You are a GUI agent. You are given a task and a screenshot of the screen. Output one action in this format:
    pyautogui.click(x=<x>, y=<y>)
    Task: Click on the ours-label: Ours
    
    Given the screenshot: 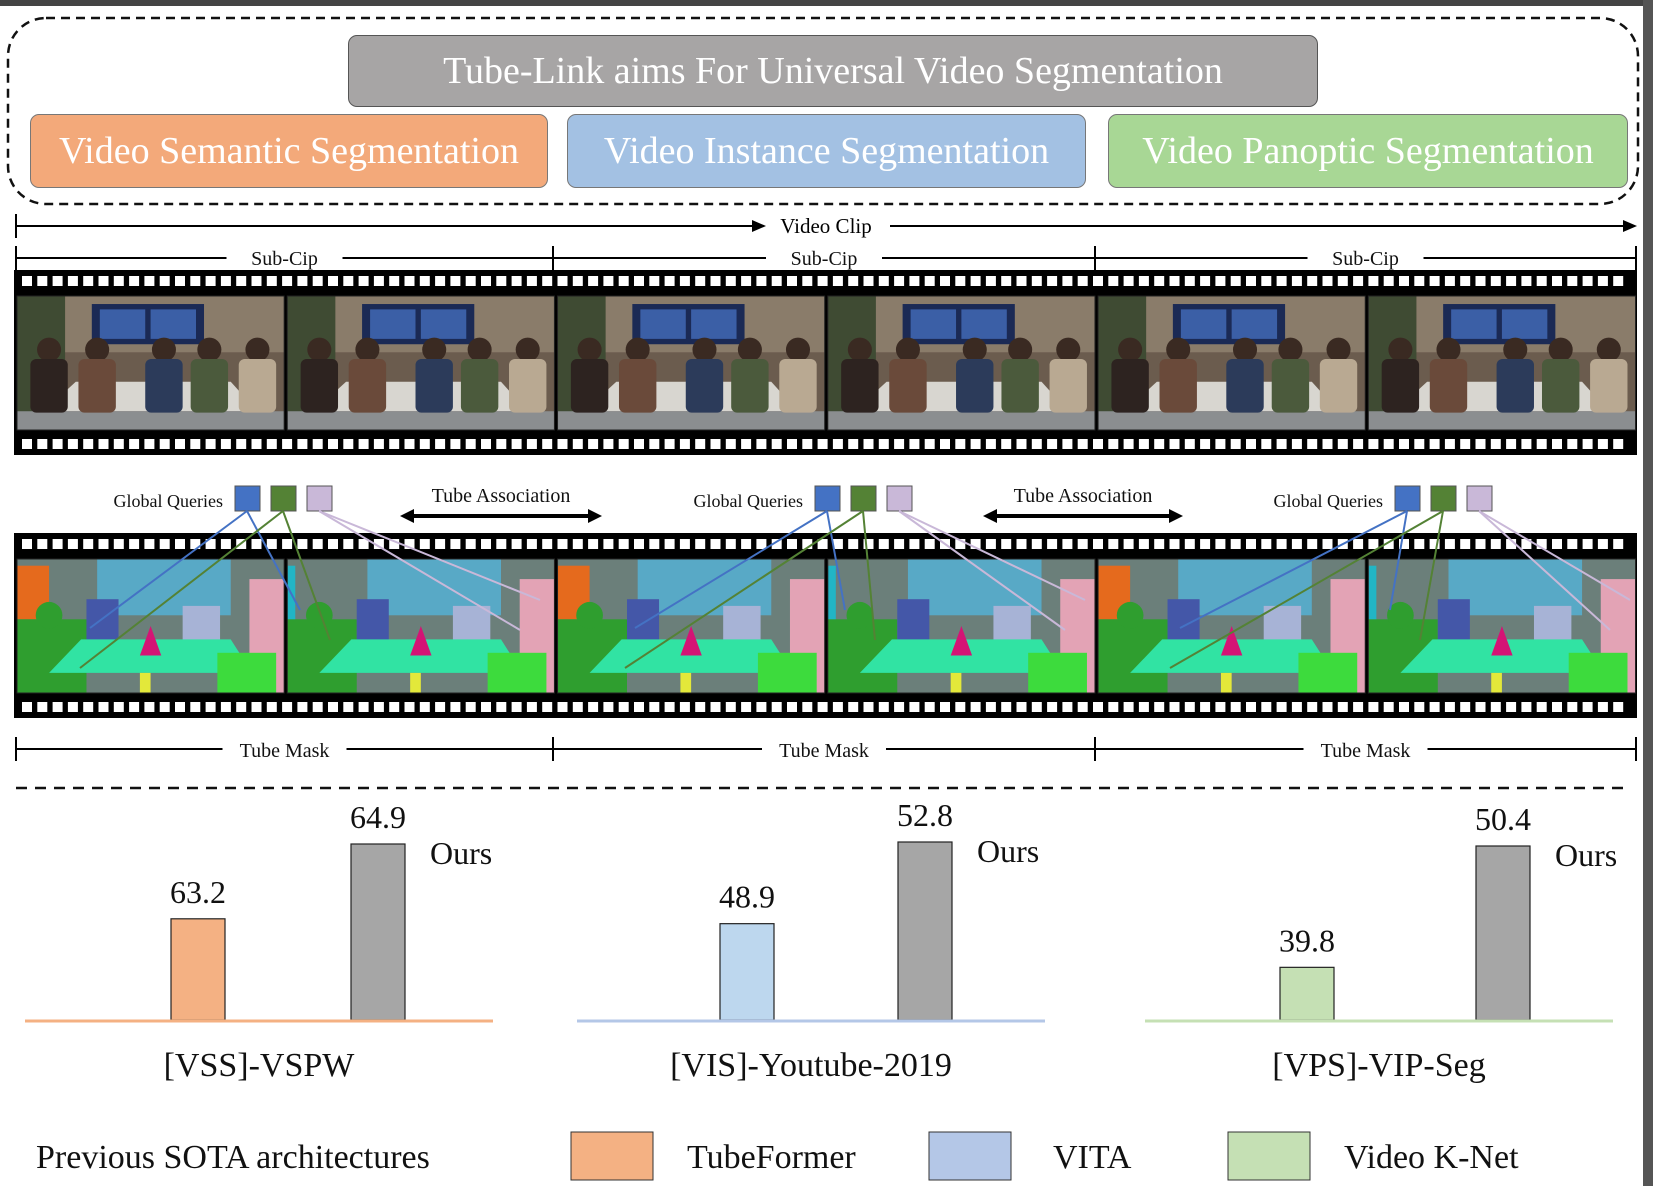 What is the action you would take?
    pyautogui.click(x=1586, y=855)
    